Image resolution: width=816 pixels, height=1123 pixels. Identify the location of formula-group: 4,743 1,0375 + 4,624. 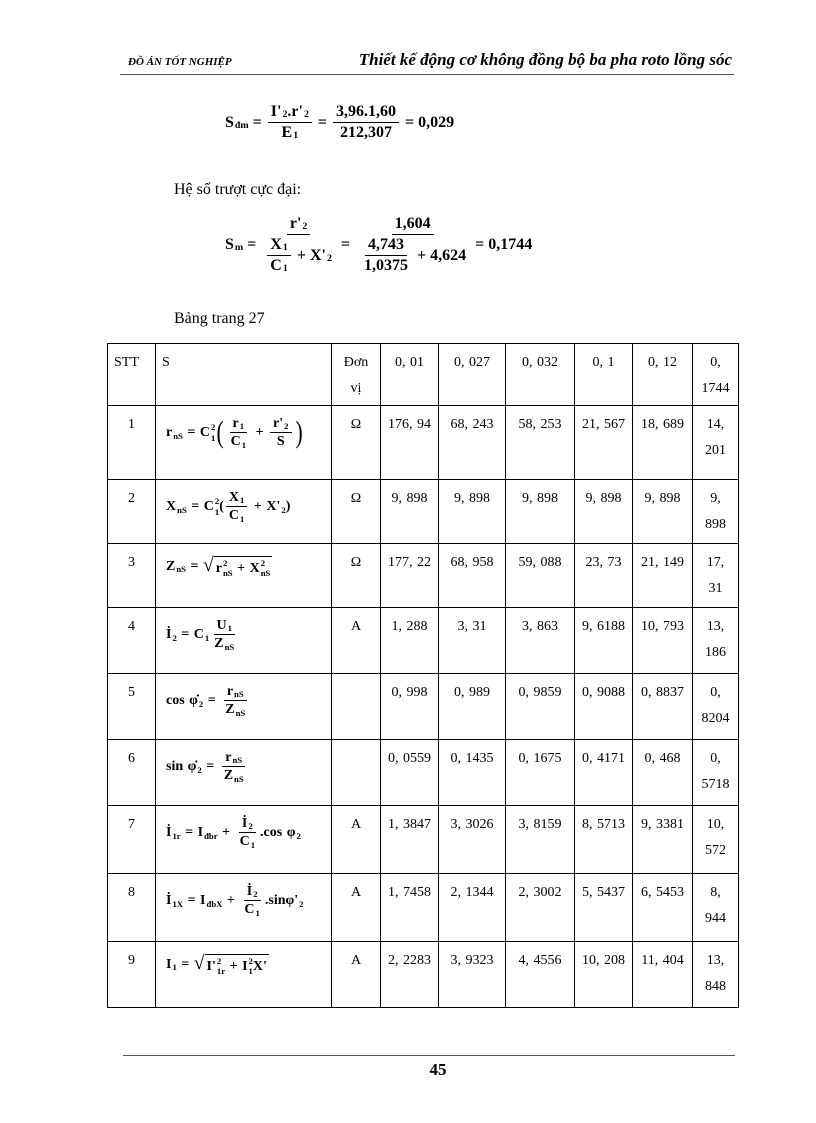
(412, 255).